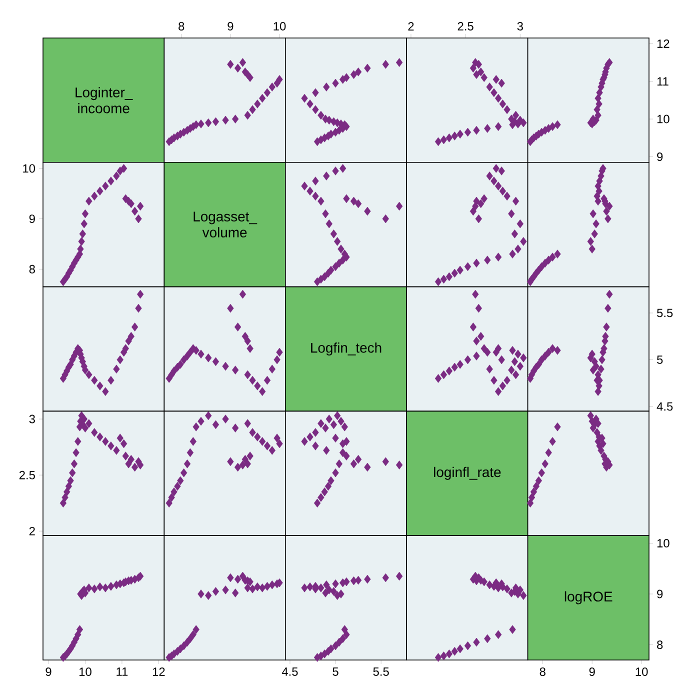 The image size is (680, 692). I want to click on y-tick-label: 2.5, so click(27, 475).